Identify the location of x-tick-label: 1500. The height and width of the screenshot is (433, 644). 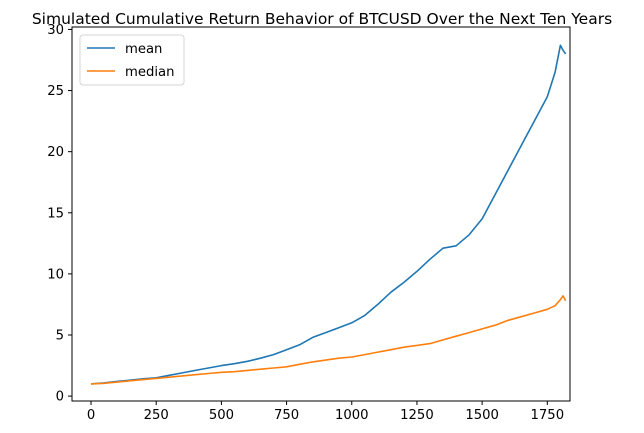
(482, 415).